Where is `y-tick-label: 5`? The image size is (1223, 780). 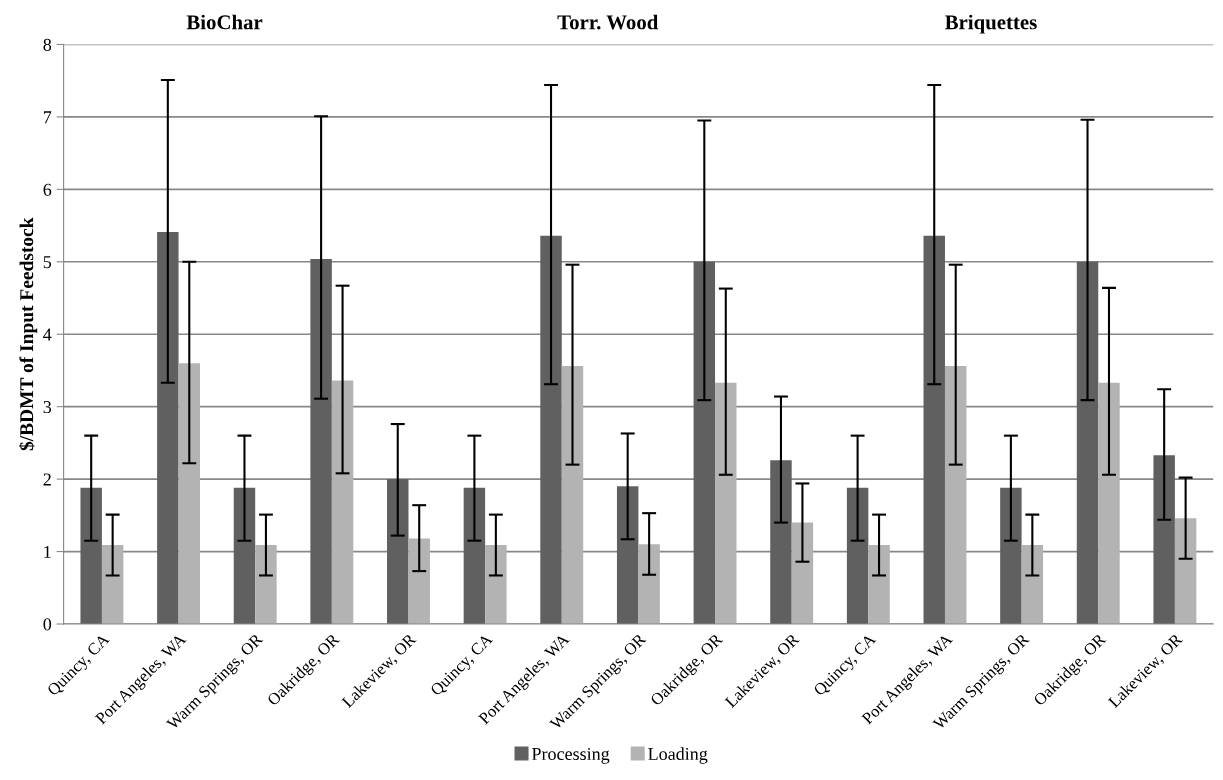 y-tick-label: 5 is located at coordinates (47, 262).